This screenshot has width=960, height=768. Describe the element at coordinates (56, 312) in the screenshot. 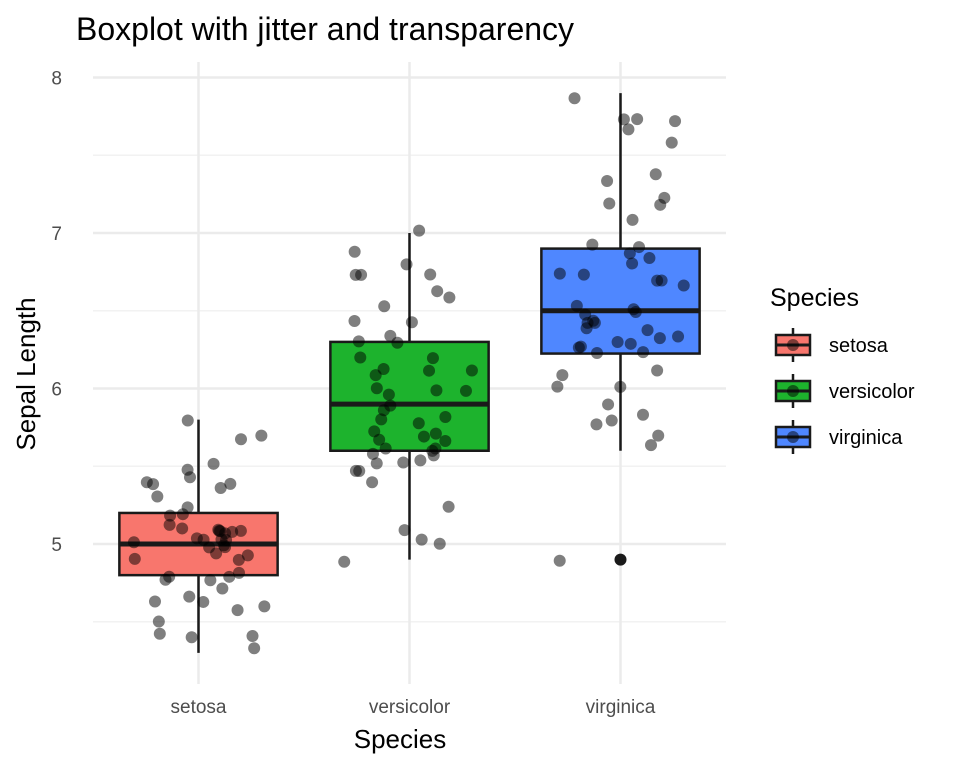

I see `y-axis-ticks: 5 6 7 8` at that location.